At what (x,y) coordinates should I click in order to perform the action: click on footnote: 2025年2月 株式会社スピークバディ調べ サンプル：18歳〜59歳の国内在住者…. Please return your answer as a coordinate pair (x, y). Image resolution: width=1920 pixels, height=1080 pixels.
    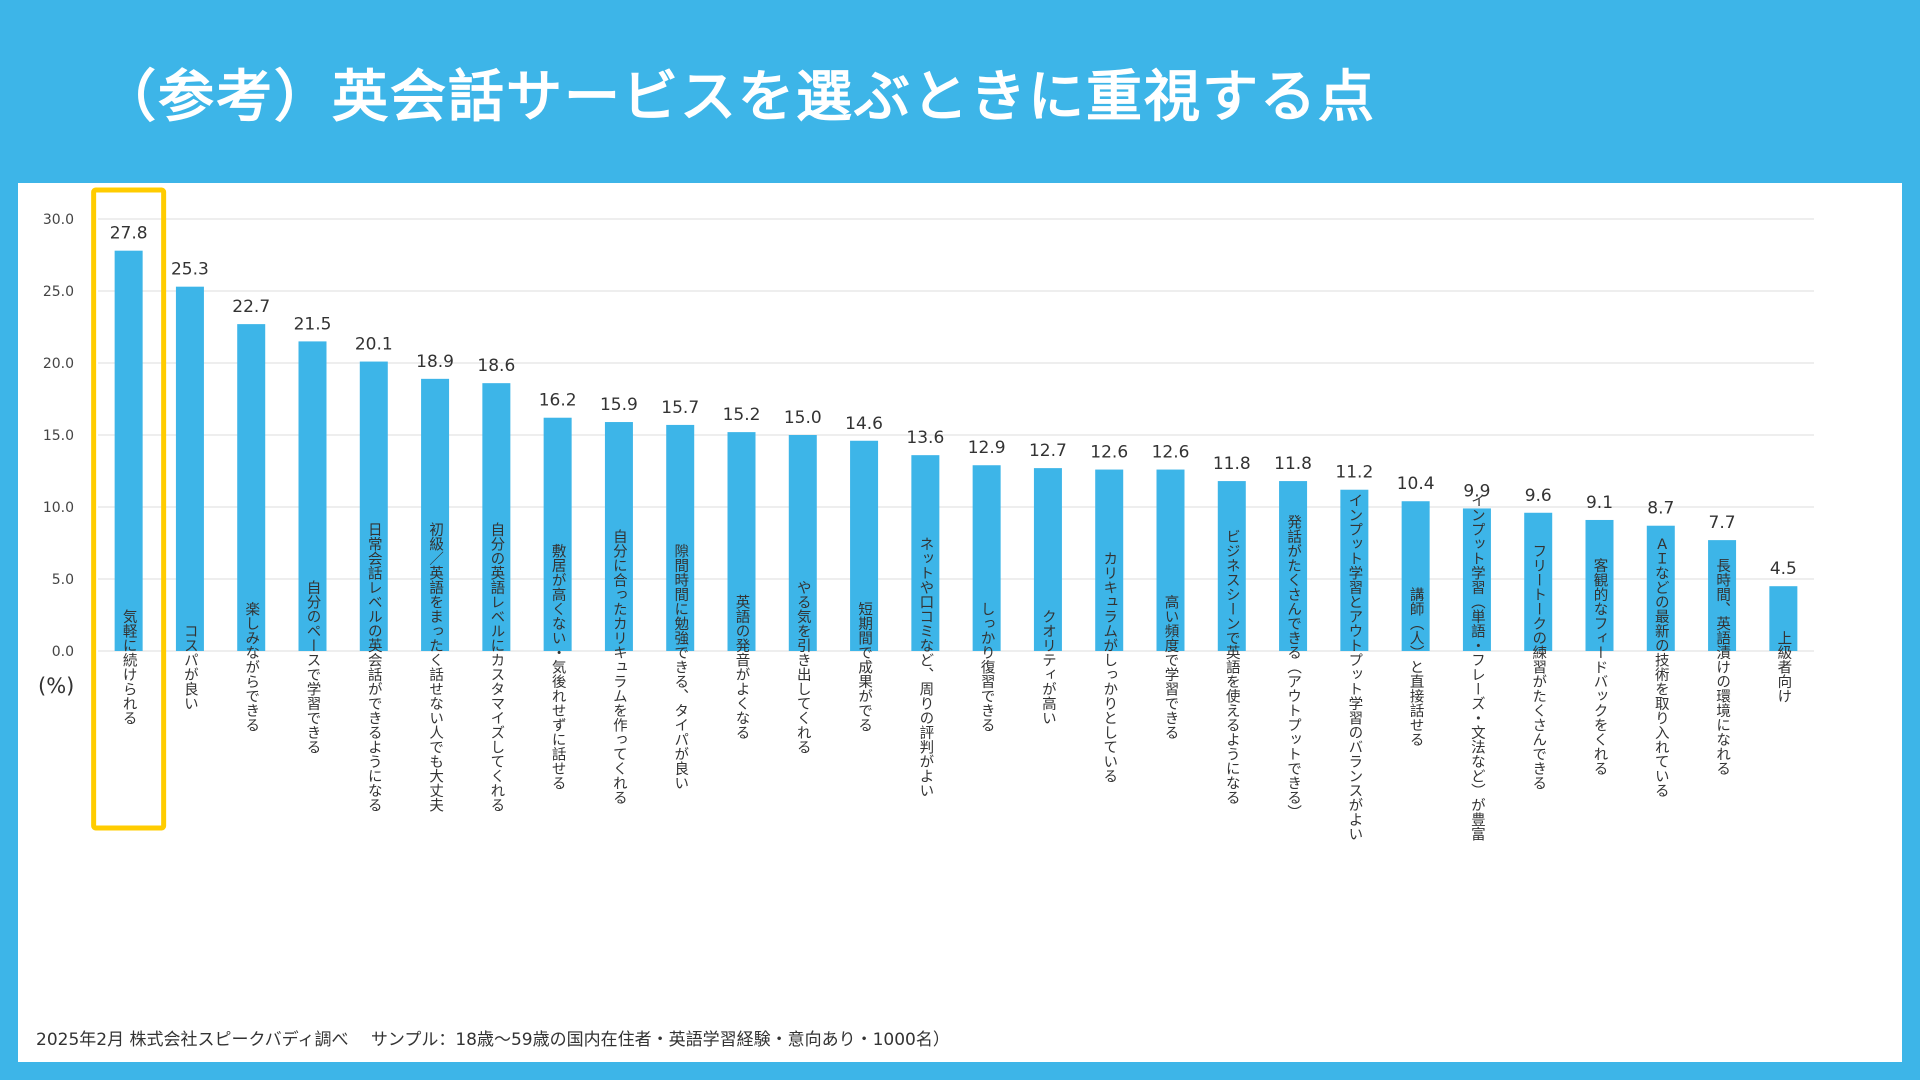
    Looking at the image, I should click on (493, 1040).